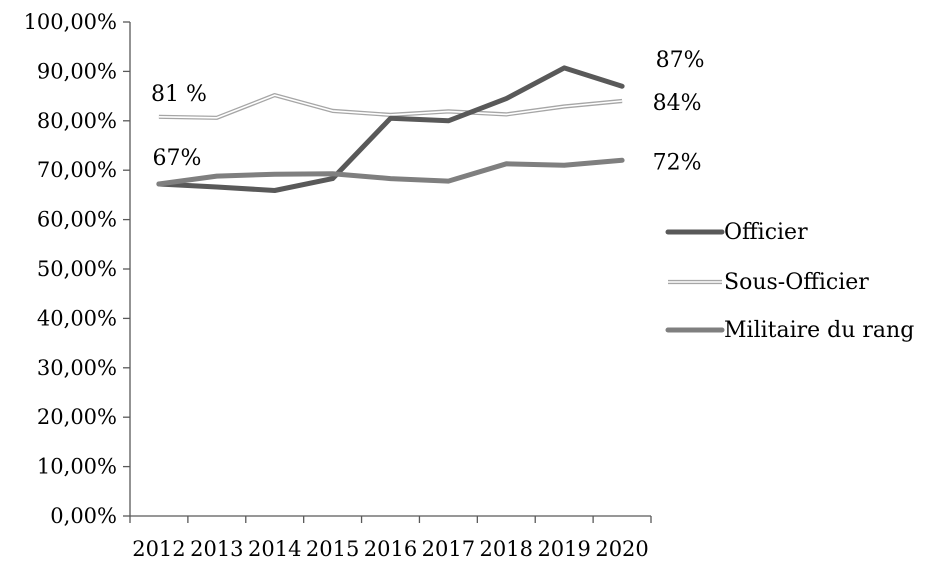  Describe the element at coordinates (77, 121) in the screenshot. I see `y-tick-label: 80,00%` at that location.